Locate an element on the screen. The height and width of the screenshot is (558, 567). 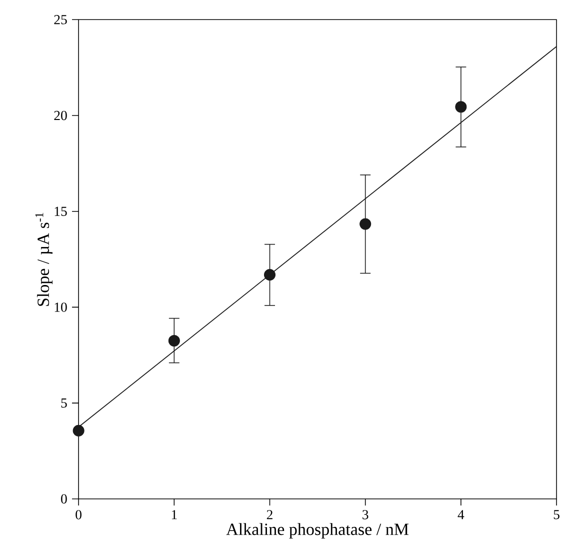
x-tick-label: 5 is located at coordinates (557, 515).